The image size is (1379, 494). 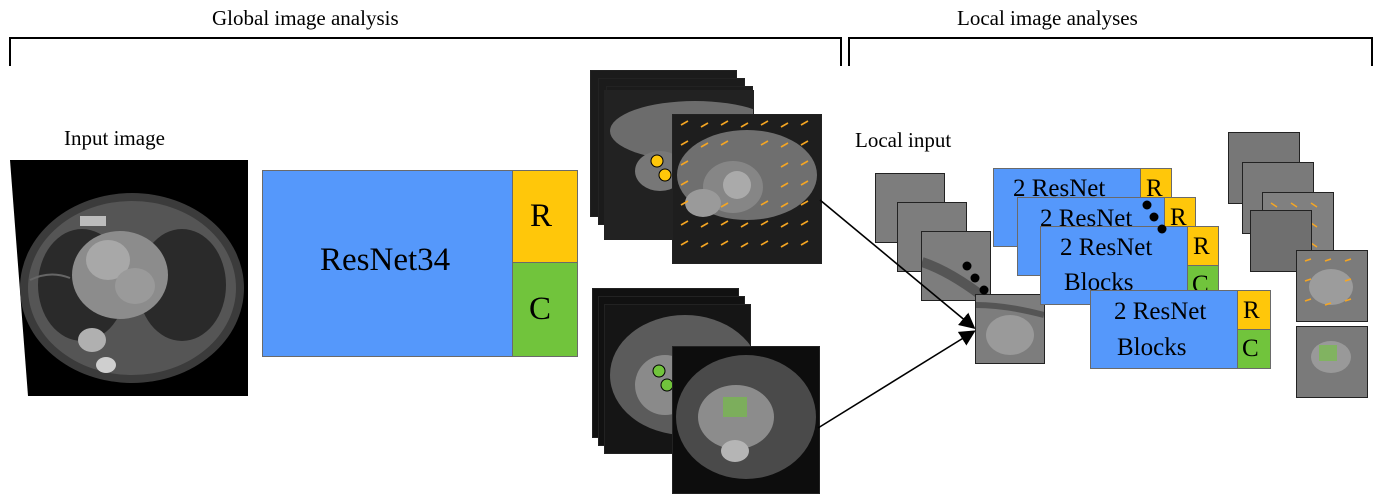 What do you see at coordinates (114, 138) in the screenshot?
I see `input-image-label: Input image` at bounding box center [114, 138].